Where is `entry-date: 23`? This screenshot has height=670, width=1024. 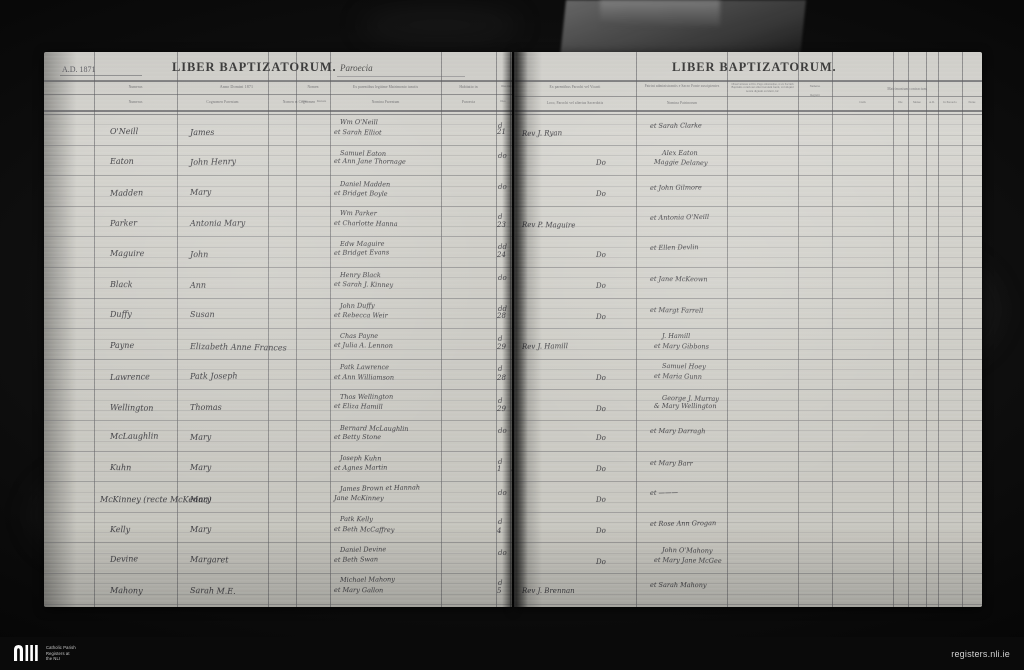
entry-date: 23 is located at coordinates (501, 224).